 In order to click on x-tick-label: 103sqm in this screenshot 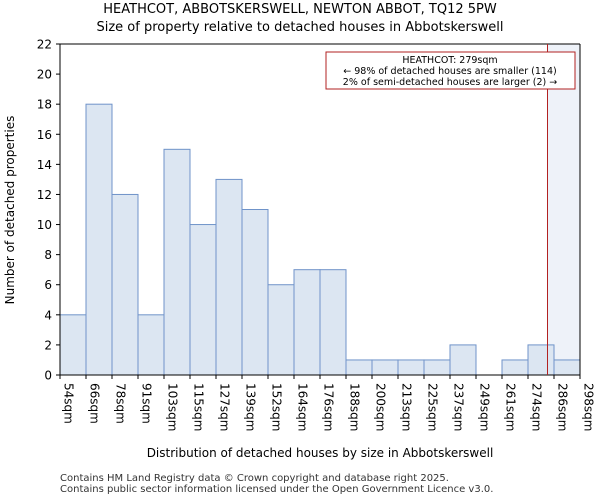, I will do `click(173, 407)`.